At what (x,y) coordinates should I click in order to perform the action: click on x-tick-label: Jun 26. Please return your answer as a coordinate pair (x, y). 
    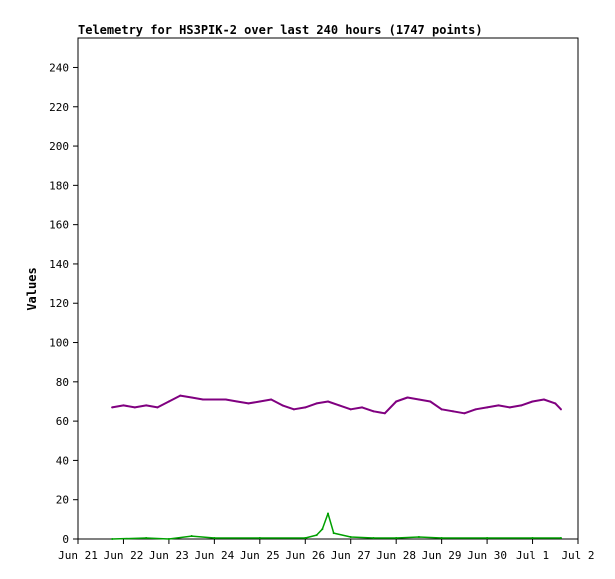
    Looking at the image, I should click on (305, 555).